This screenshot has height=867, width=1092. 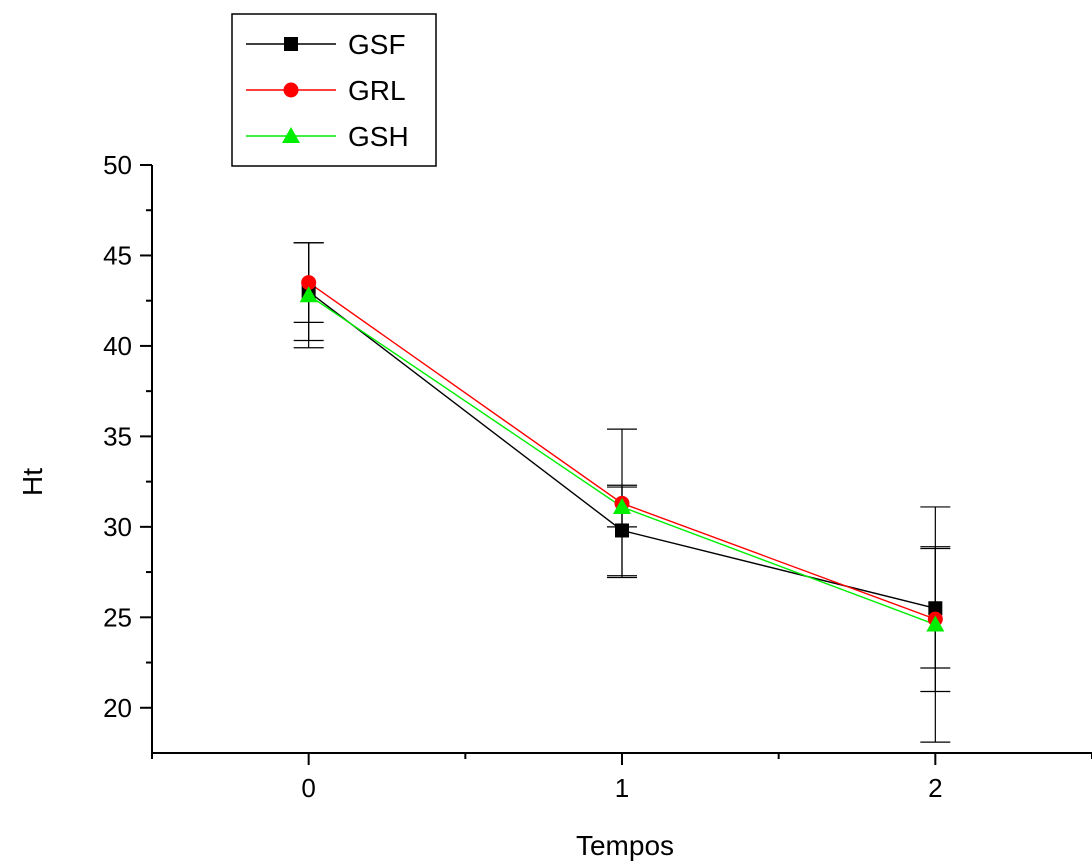 I want to click on x-tick-label: 1, so click(x=622, y=788).